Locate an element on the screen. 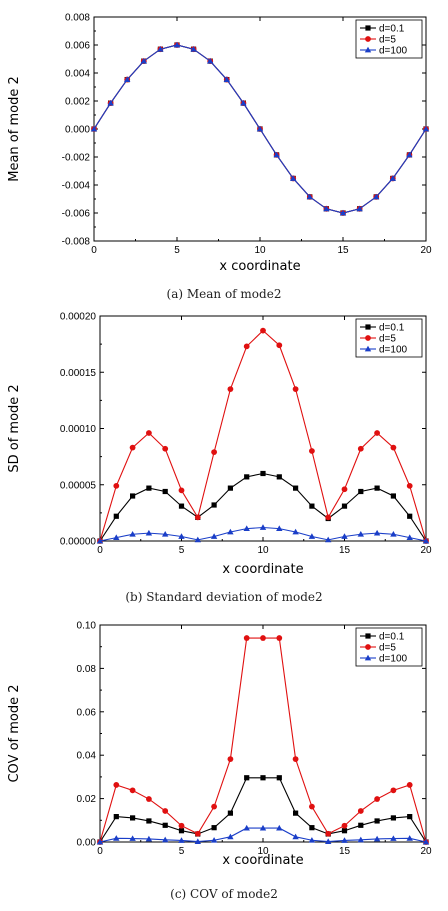 The image size is (448, 911). series-line is located at coordinates (263, 810).